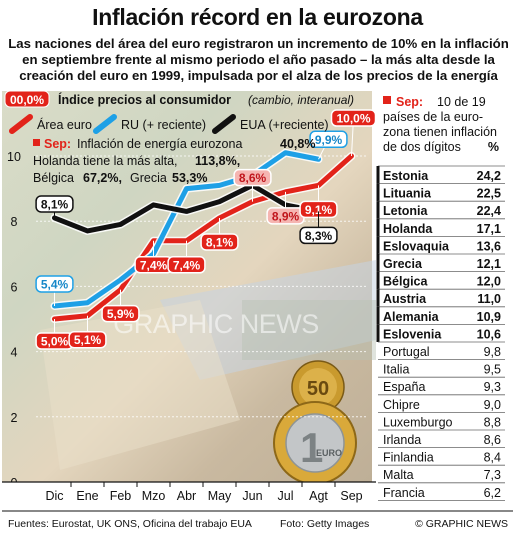 The width and height of the screenshot is (515, 537). I want to click on top-value-box, so click(27, 99).